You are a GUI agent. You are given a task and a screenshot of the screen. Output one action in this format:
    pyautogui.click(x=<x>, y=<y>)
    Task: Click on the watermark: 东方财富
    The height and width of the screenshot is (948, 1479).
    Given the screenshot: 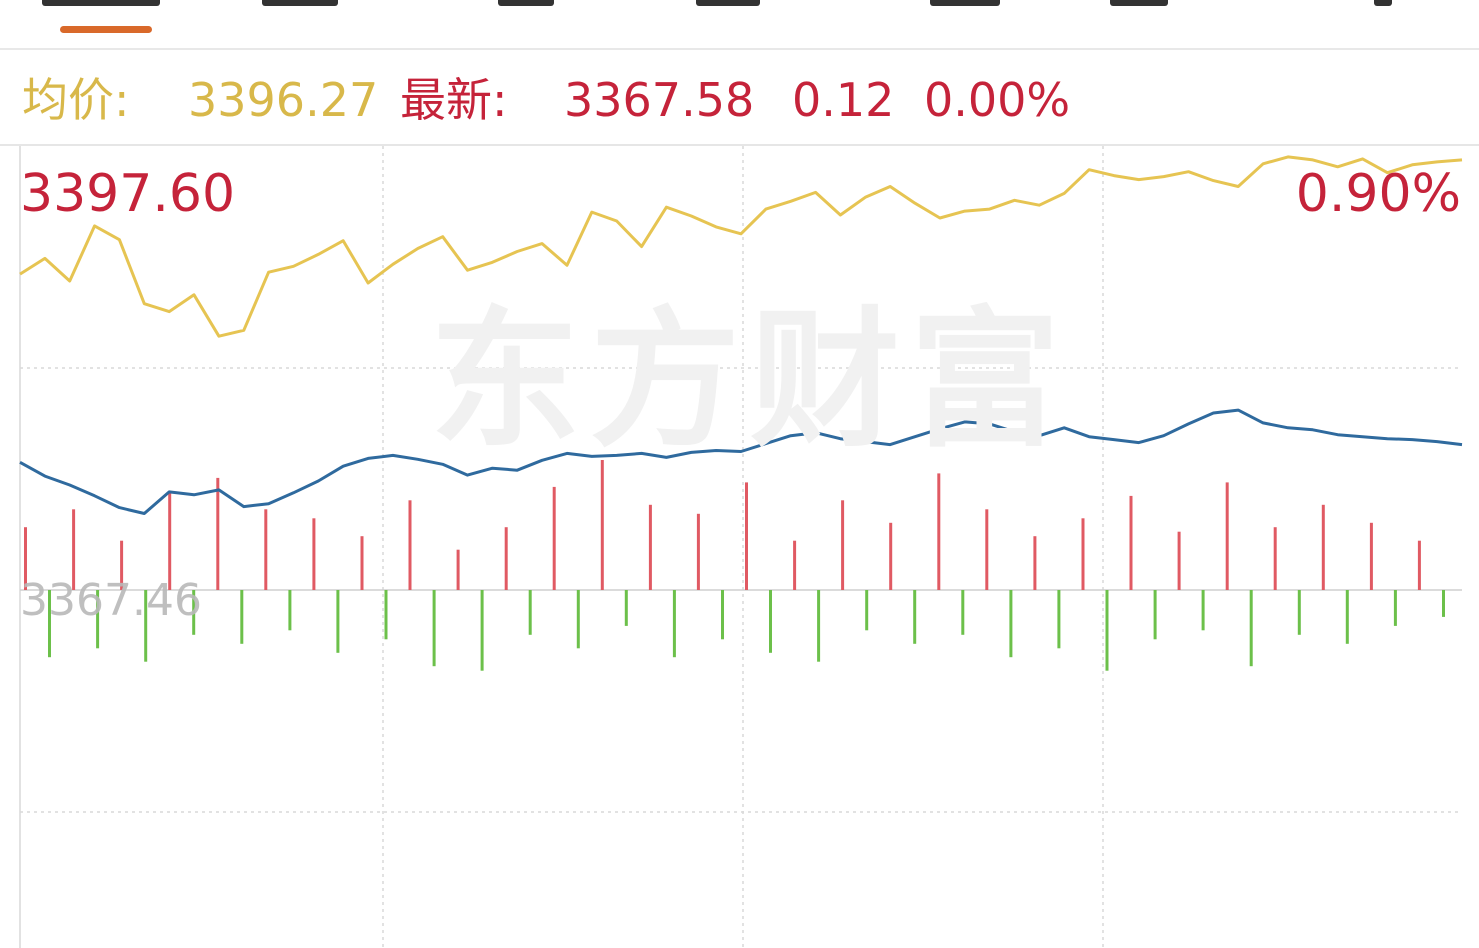 What is the action you would take?
    pyautogui.click(x=750, y=381)
    